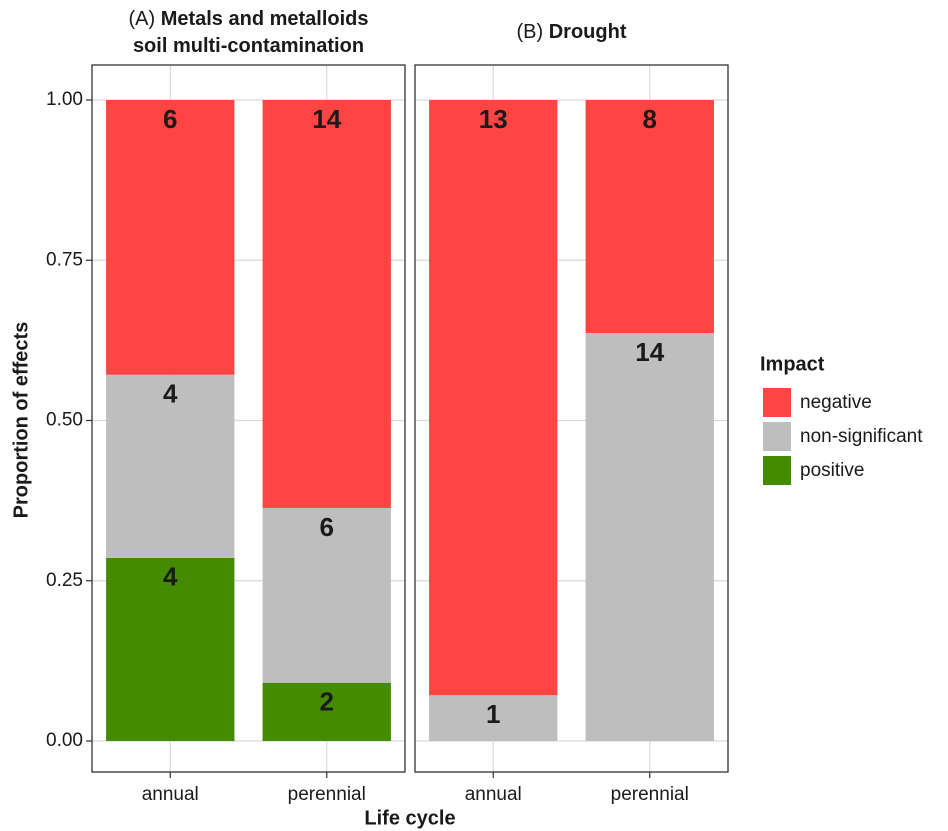  Describe the element at coordinates (265, 19) in the screenshot. I see `panel-title-text: Metals and metalloids` at that location.